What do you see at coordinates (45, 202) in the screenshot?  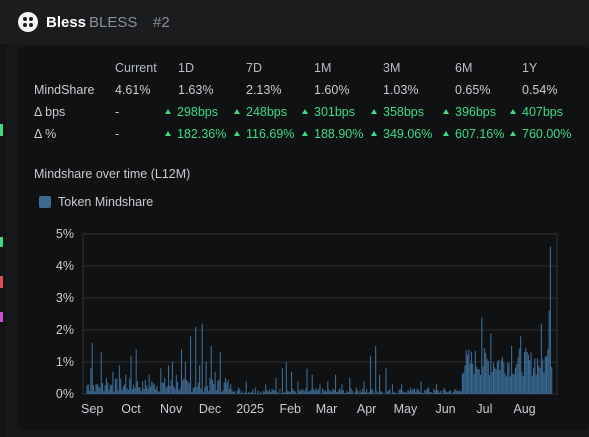 I see `legend-swatch` at bounding box center [45, 202].